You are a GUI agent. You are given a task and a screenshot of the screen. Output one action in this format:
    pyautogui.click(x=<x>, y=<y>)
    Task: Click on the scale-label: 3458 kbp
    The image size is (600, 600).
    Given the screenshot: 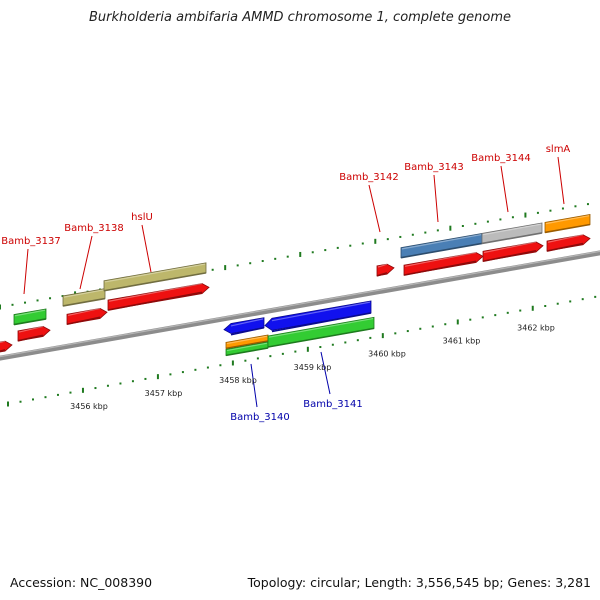 What is the action you would take?
    pyautogui.click(x=238, y=380)
    